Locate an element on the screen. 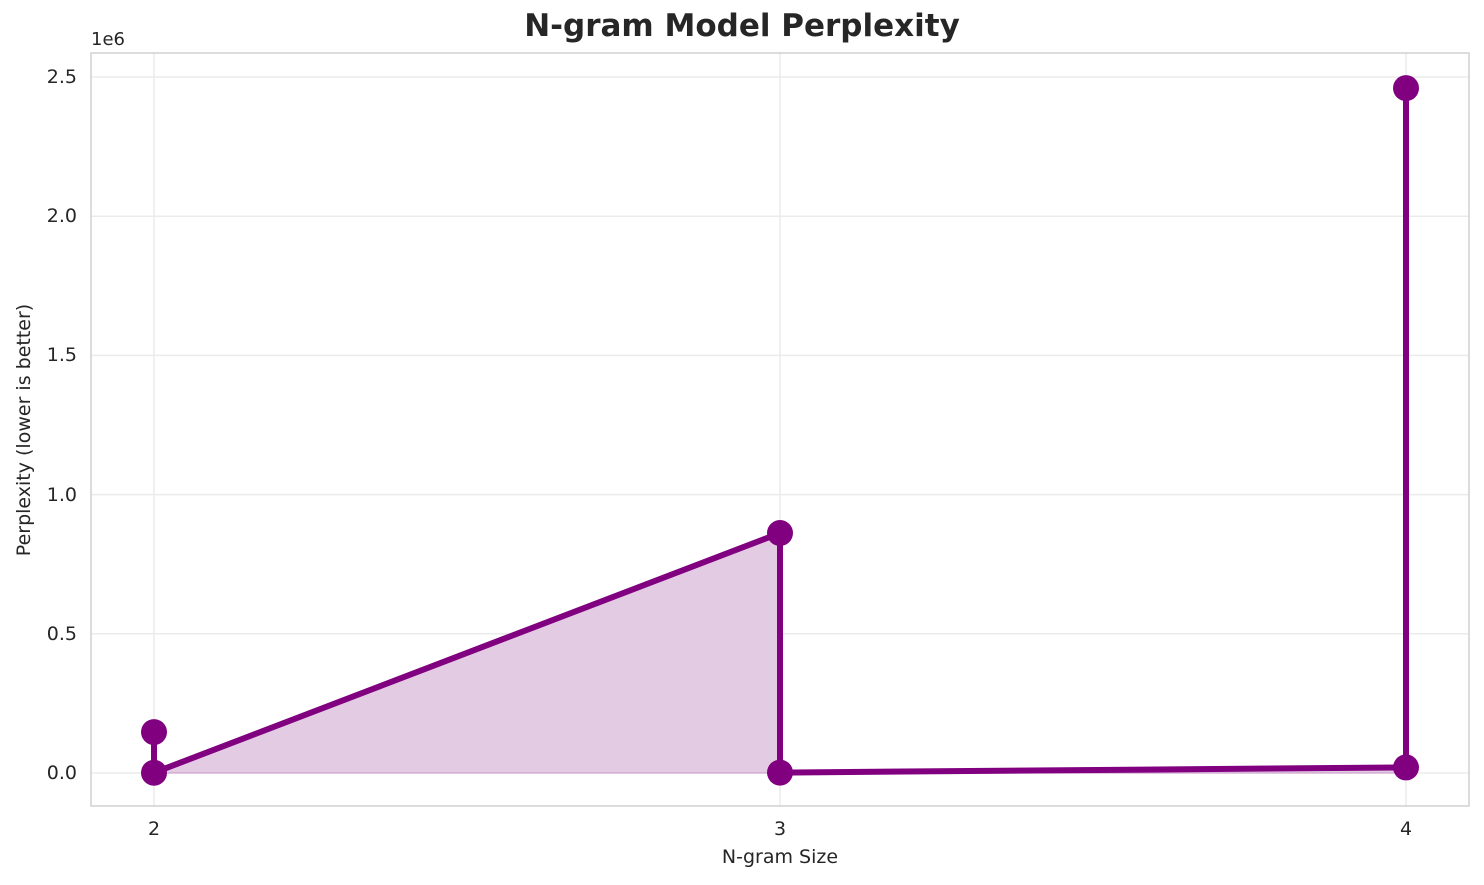 This screenshot has width=1484, height=885. y-tick-label: 1.0 is located at coordinates (61, 494).